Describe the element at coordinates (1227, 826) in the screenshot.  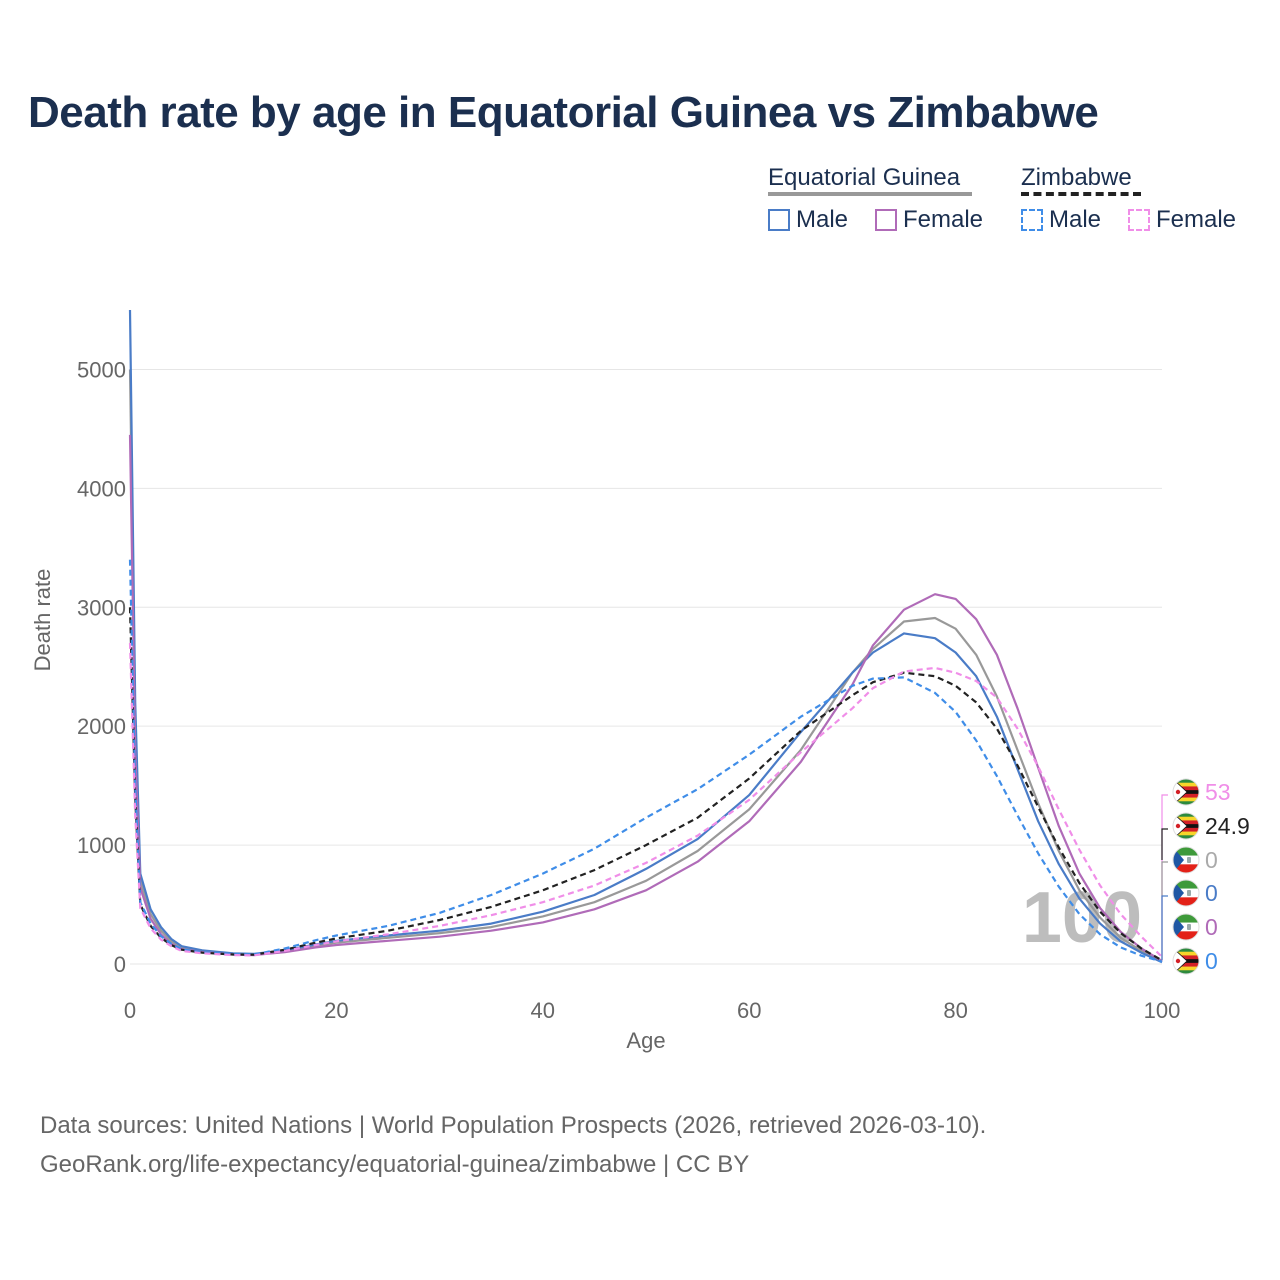
I see `end-value-zw-total: 24.9` at that location.